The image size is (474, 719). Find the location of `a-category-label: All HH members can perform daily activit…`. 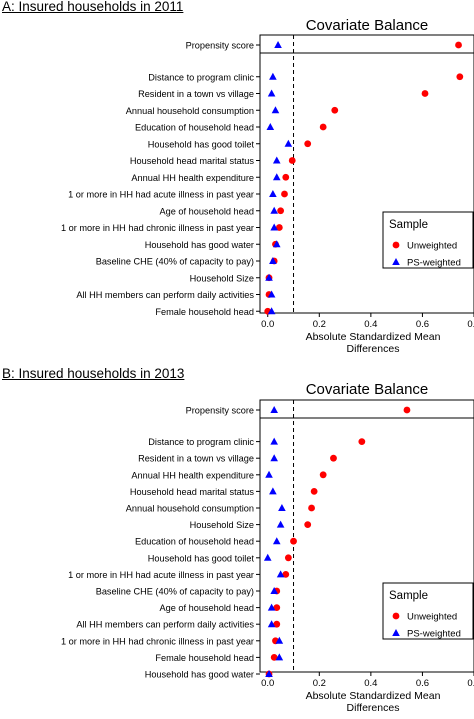

a-category-label: All HH members can perform daily activit… is located at coordinates (165, 295).